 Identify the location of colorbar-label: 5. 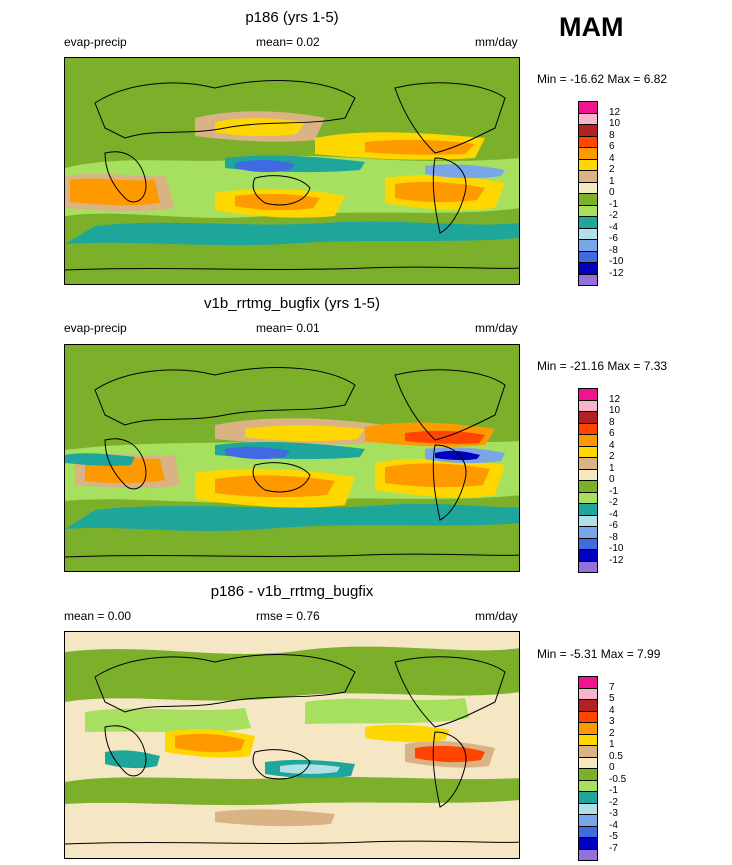
(612, 698).